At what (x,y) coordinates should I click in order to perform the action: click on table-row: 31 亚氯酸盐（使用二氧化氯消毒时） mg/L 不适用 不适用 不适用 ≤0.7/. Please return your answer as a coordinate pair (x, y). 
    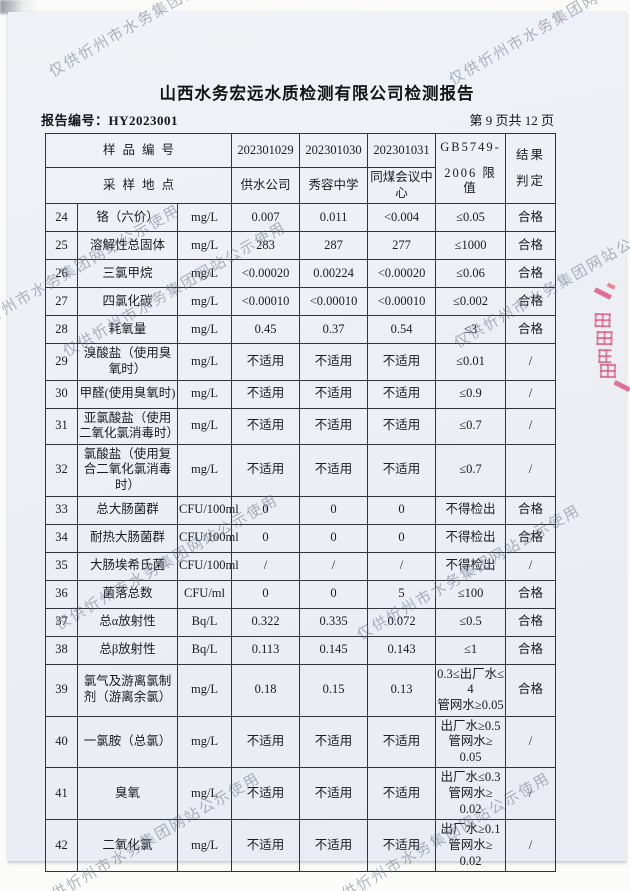
    Looking at the image, I should click on (301, 426).